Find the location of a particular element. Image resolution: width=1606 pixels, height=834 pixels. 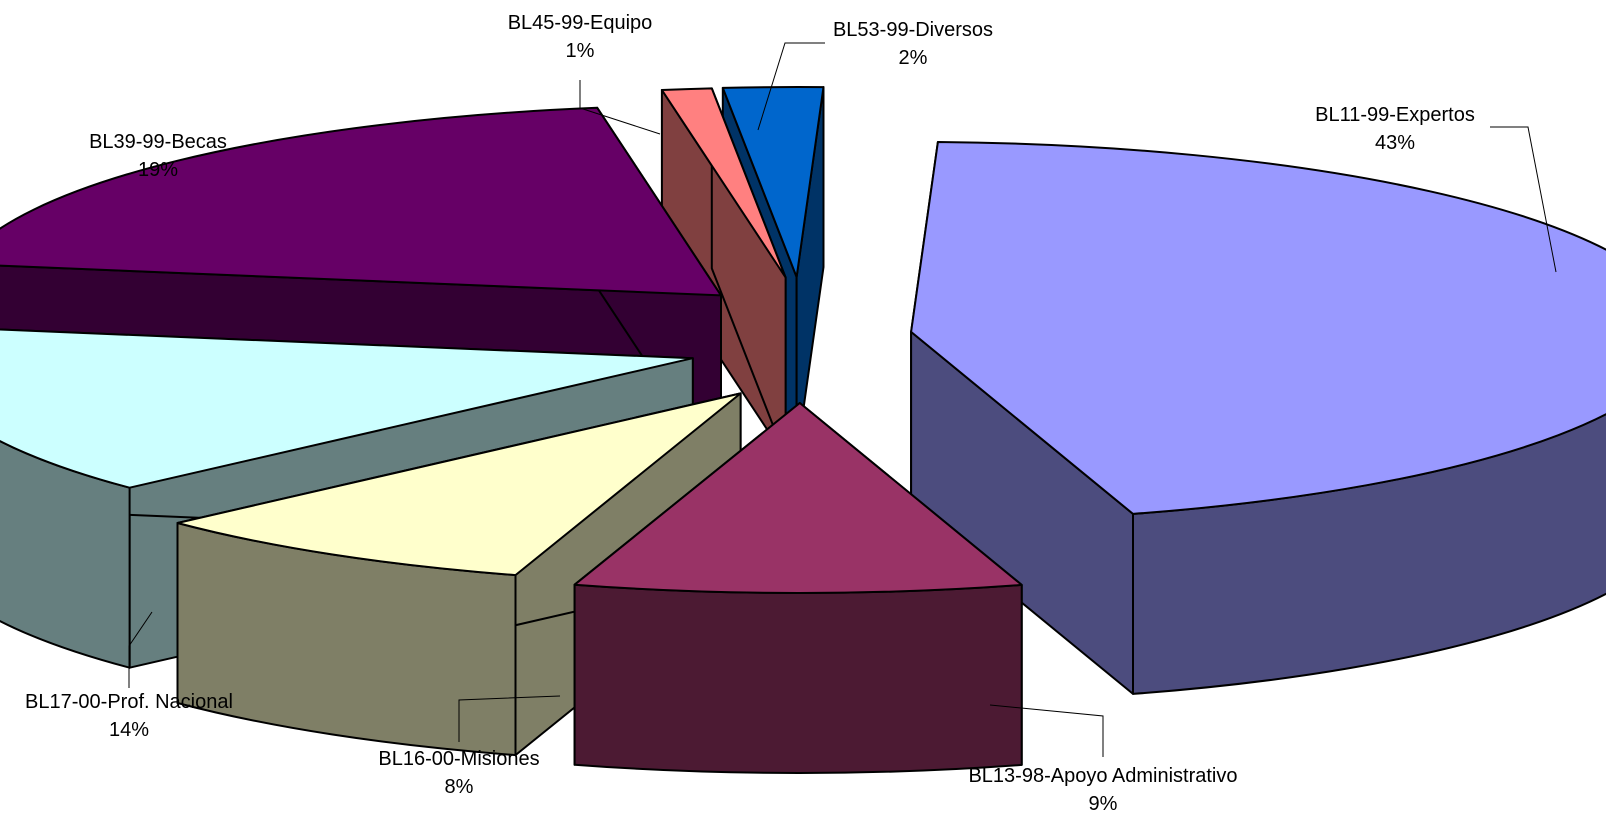

data-label-name: BL39-99-Becas is located at coordinates (158, 142).